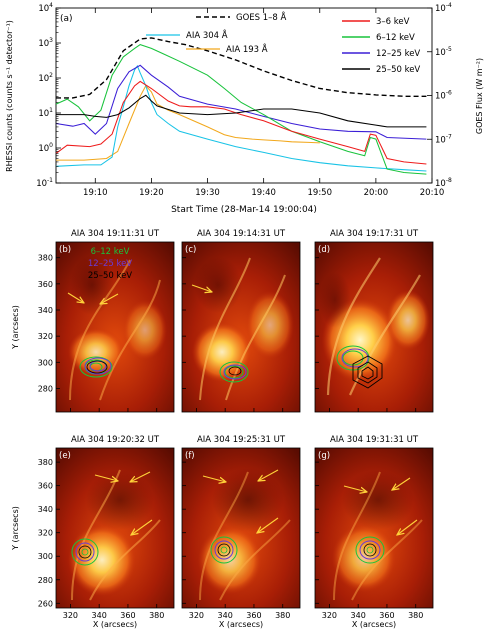 This screenshot has height=633, width=490. Describe the element at coordinates (324, 250) in the screenshot. I see `panel-label: (d)` at that location.